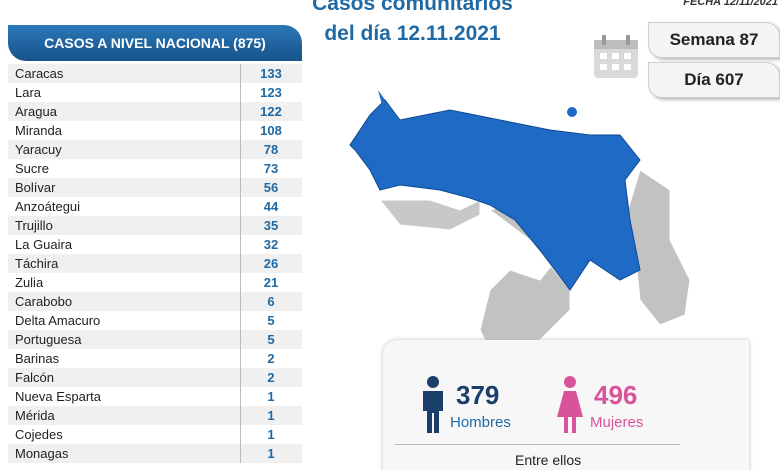 This screenshot has width=780, height=470. Describe the element at coordinates (616, 395) in the screenshot. I see `women-value: 496` at that location.